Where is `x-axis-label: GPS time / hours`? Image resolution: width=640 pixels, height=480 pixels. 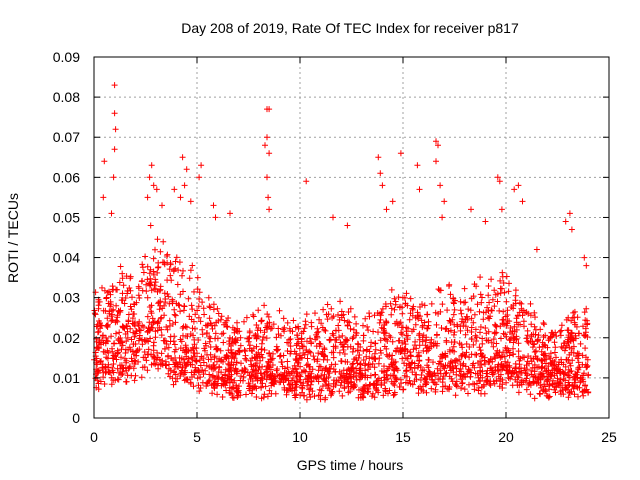 x-axis-label: GPS time / hours is located at coordinates (350, 465).